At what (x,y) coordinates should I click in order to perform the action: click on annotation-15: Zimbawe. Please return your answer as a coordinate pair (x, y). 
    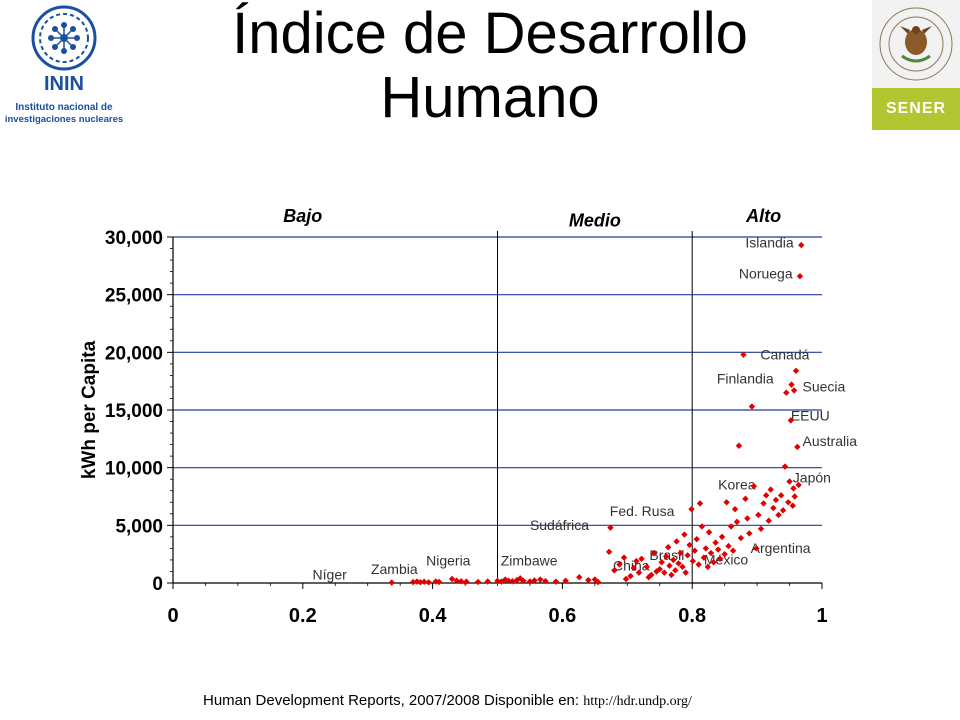
    Looking at the image, I should click on (529, 561).